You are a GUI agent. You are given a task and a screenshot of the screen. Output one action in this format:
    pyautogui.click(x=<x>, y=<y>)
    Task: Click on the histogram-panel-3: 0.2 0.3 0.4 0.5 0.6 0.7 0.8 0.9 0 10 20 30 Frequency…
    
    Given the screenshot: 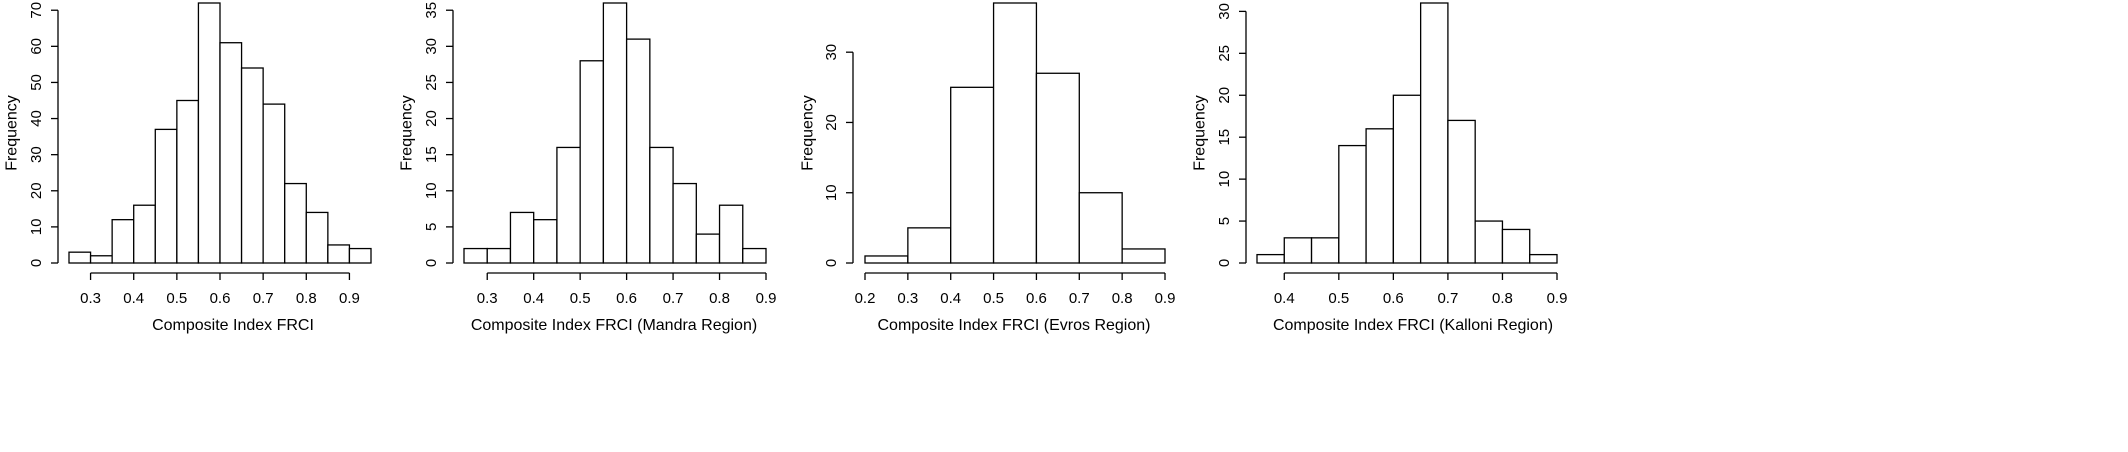 What is the action you would take?
    pyautogui.click(x=988, y=168)
    